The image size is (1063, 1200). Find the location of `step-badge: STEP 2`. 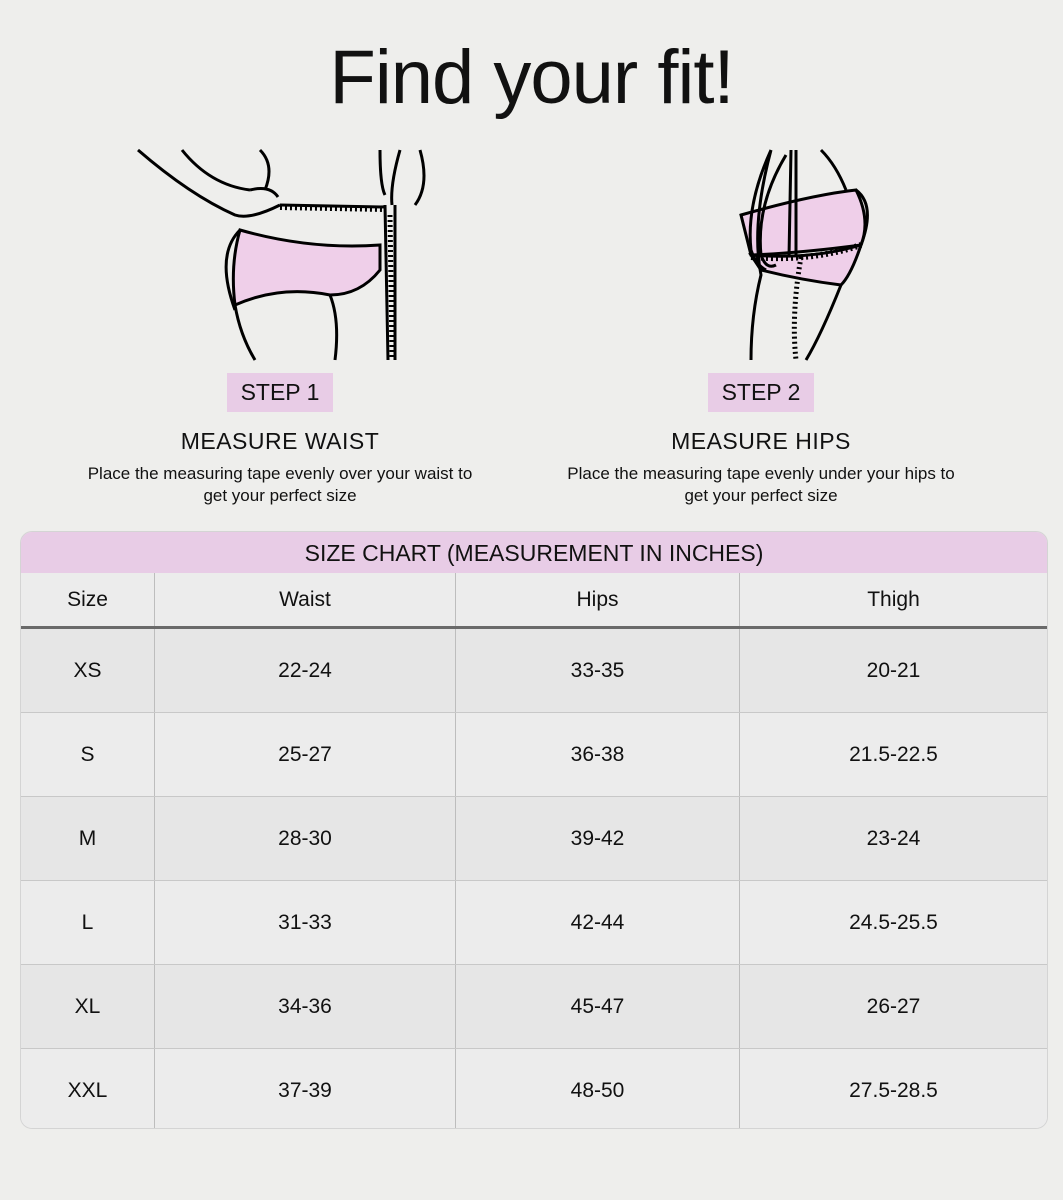

step-badge: STEP 2 is located at coordinates (761, 392).